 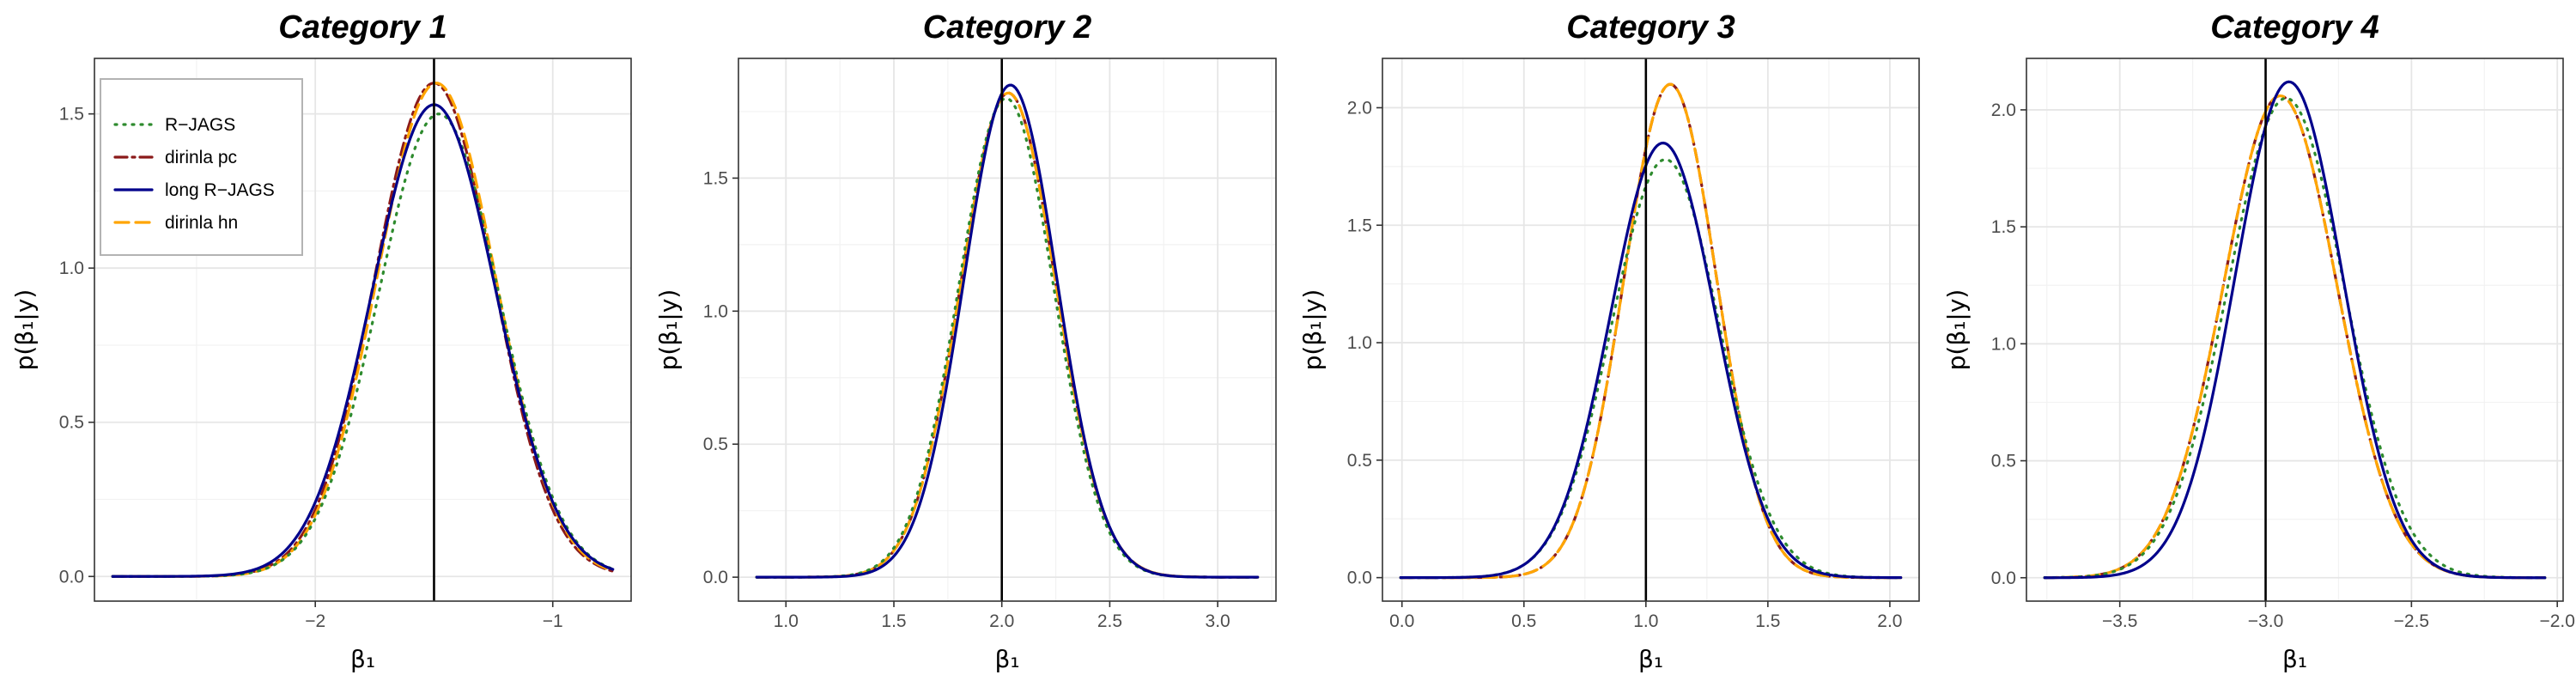 I want to click on panel-title: Category 1, so click(x=362, y=27).